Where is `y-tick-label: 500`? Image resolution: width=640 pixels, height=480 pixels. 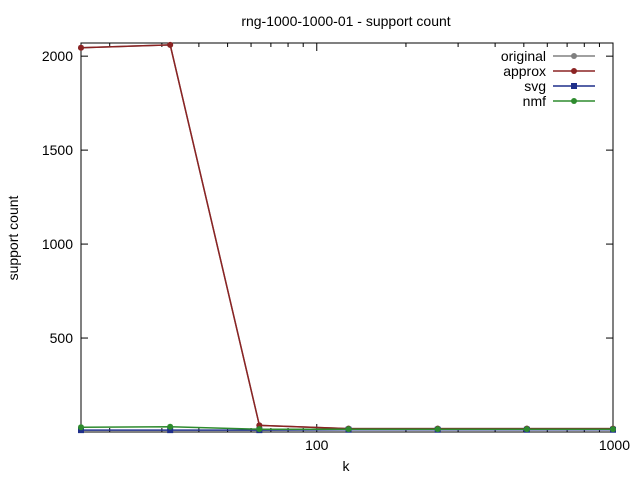
y-tick-label: 500 is located at coordinates (62, 338).